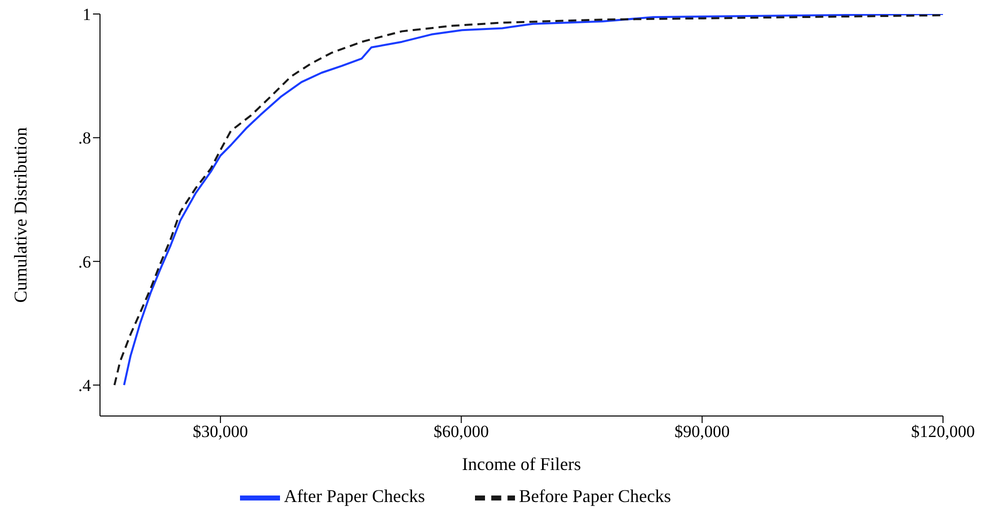 The width and height of the screenshot is (987, 527). I want to click on y-tick-label: .4, so click(85, 386).